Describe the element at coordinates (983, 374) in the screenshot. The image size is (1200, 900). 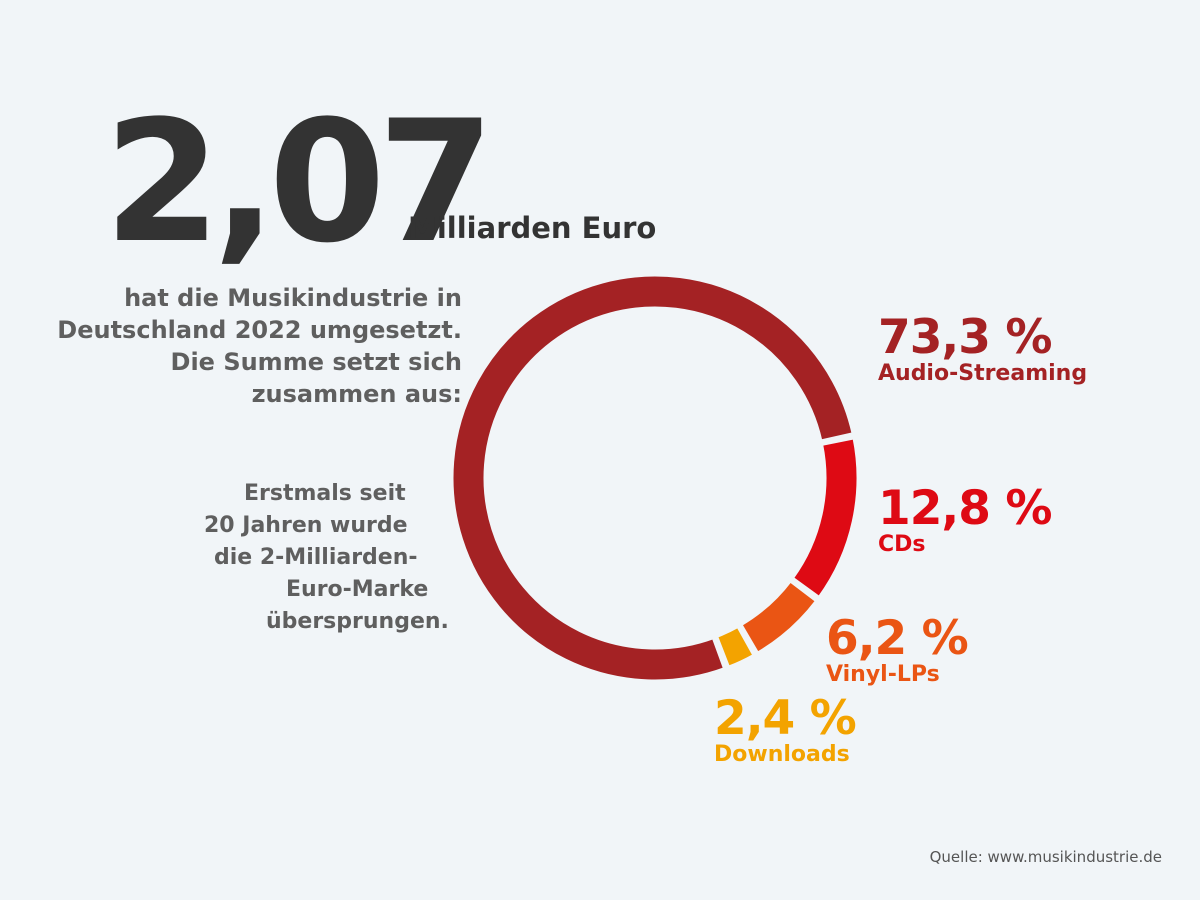
I see `slice-name: Audio-Streaming` at that location.